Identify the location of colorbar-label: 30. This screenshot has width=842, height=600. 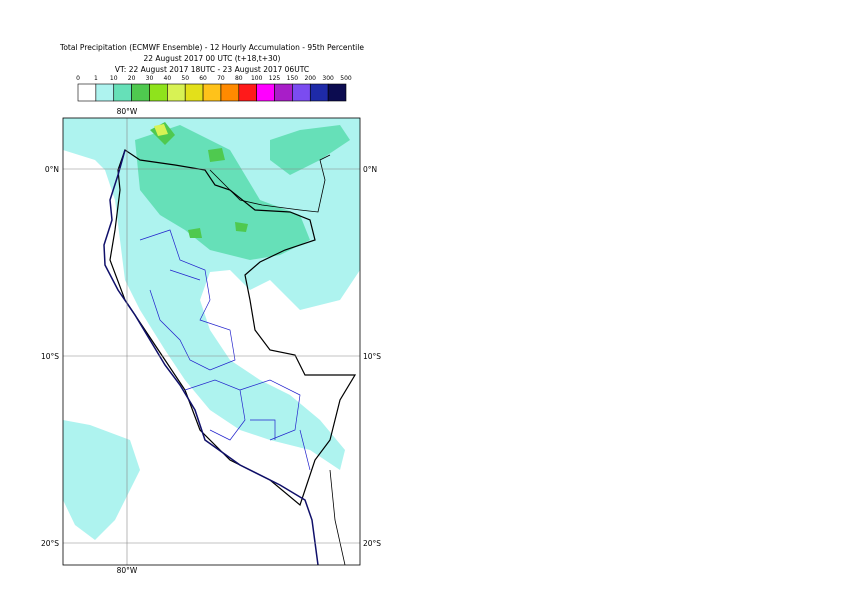
(150, 78).